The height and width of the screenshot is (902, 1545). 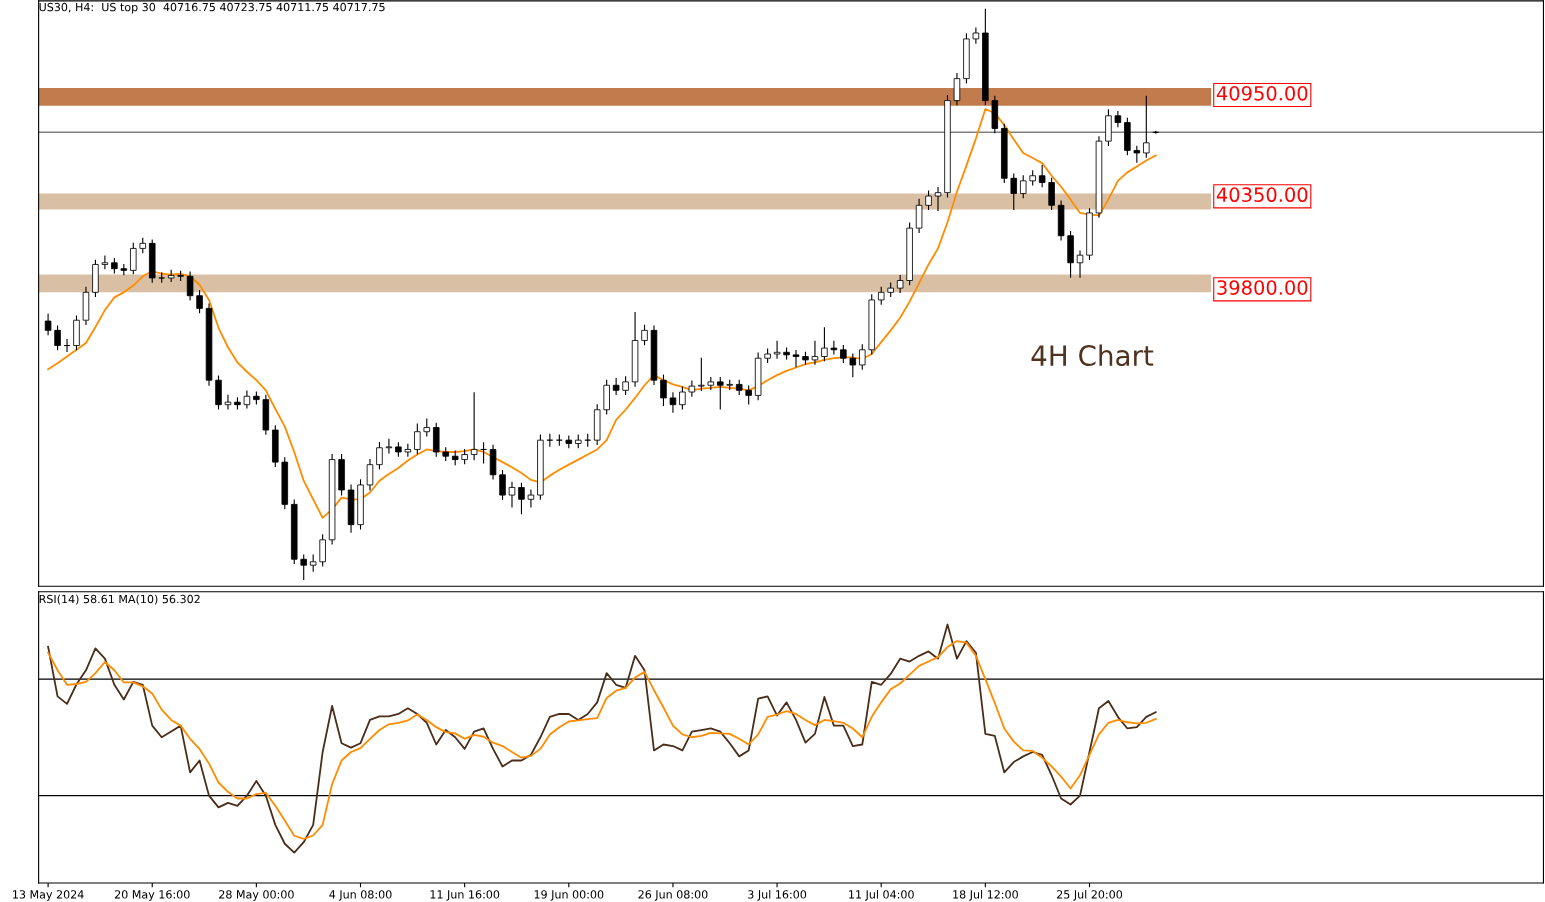 I want to click on x-tick-label: 4 Jun 08:00, so click(x=360, y=895).